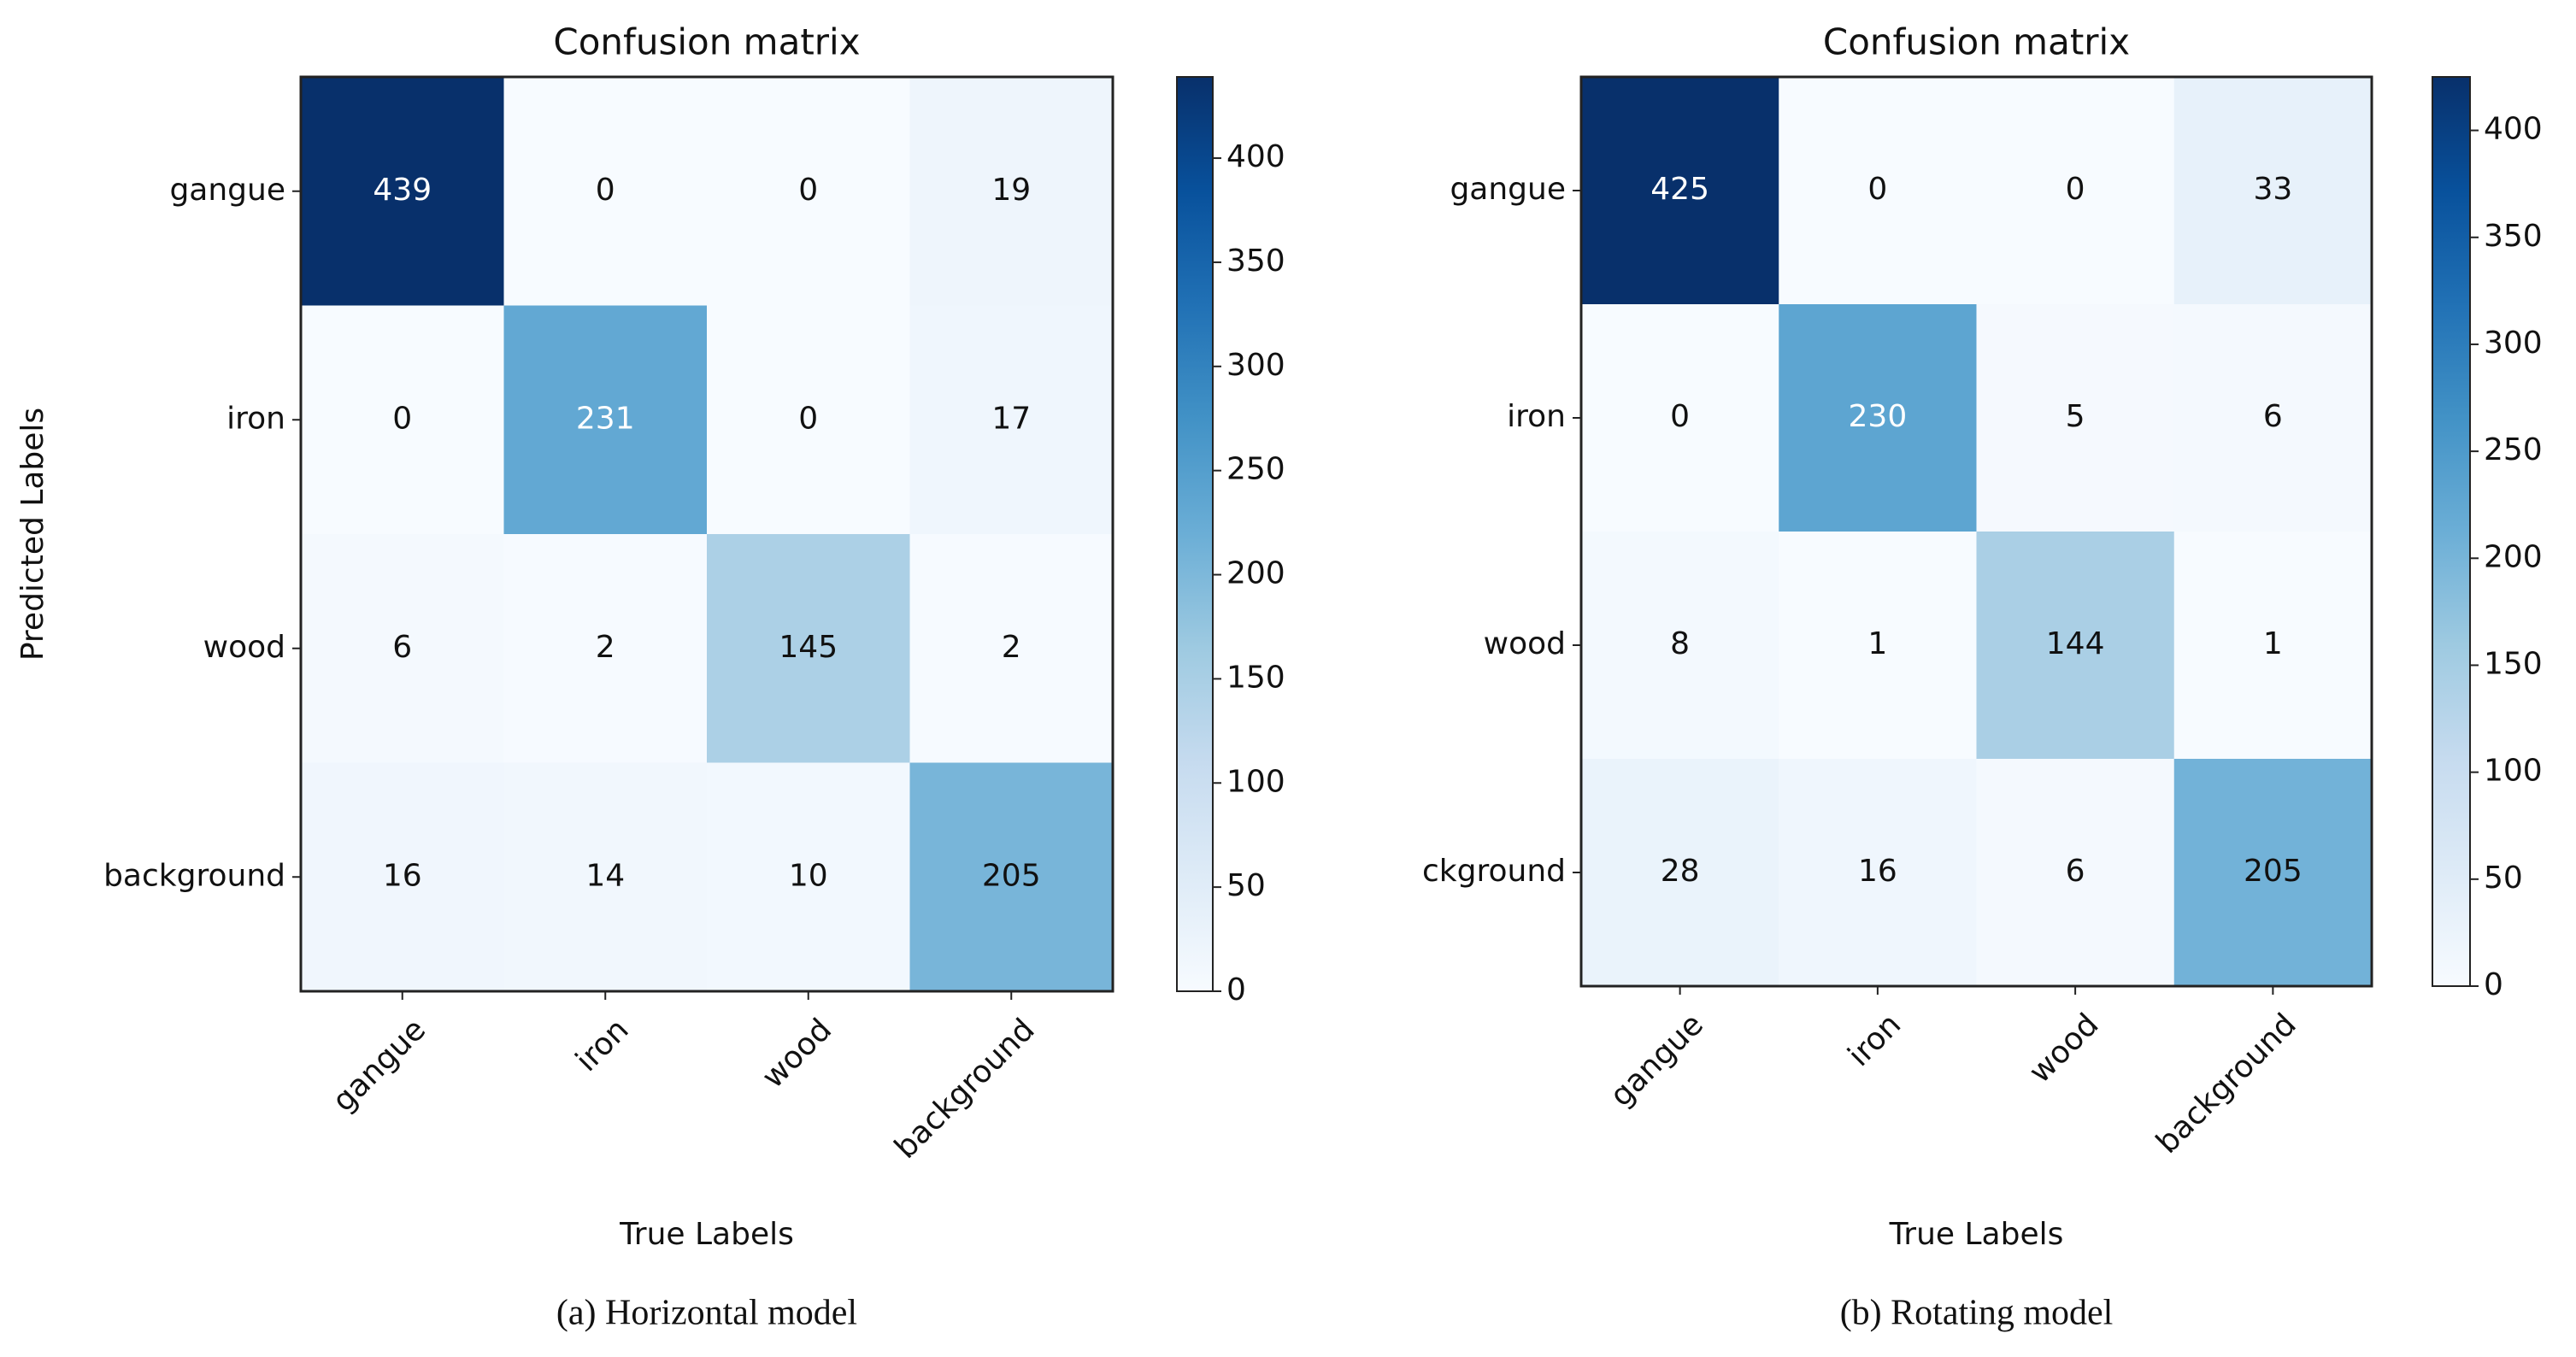  What do you see at coordinates (1977, 1314) in the screenshot?
I see `caption: (b) Rotating model` at bounding box center [1977, 1314].